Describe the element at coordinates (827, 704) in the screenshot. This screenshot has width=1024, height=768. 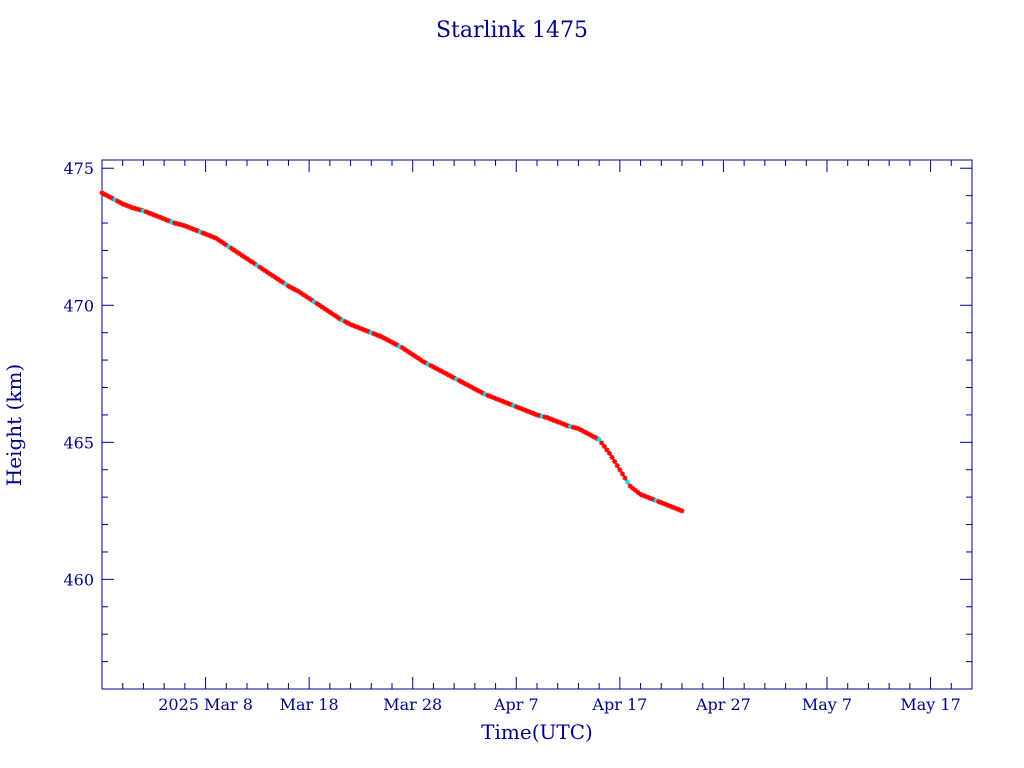
I see `x-tick-label: May 7` at that location.